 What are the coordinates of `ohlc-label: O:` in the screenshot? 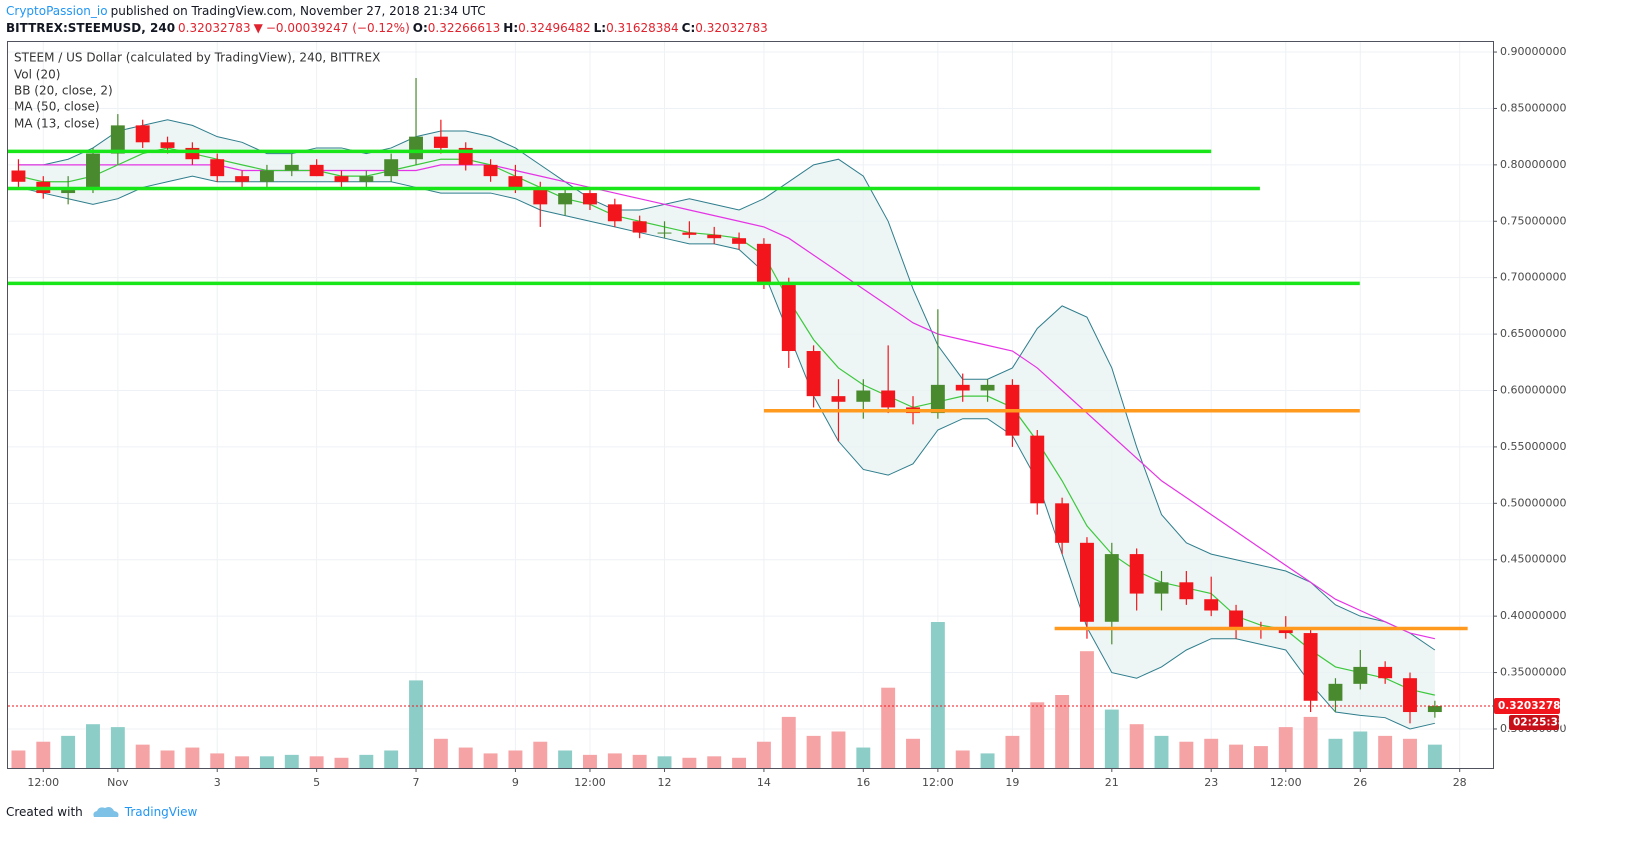 It's located at (420, 28).